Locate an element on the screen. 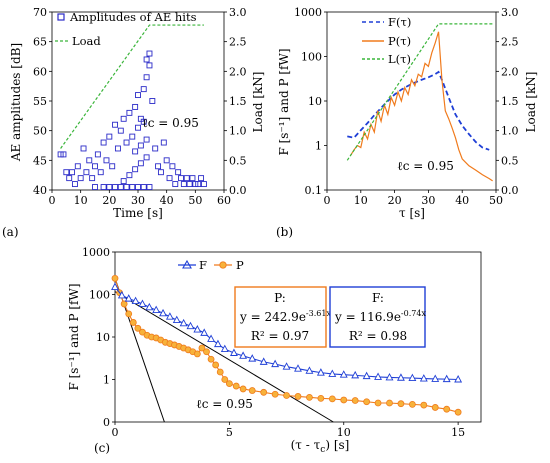  xtick-label-c: 10 is located at coordinates (344, 432).